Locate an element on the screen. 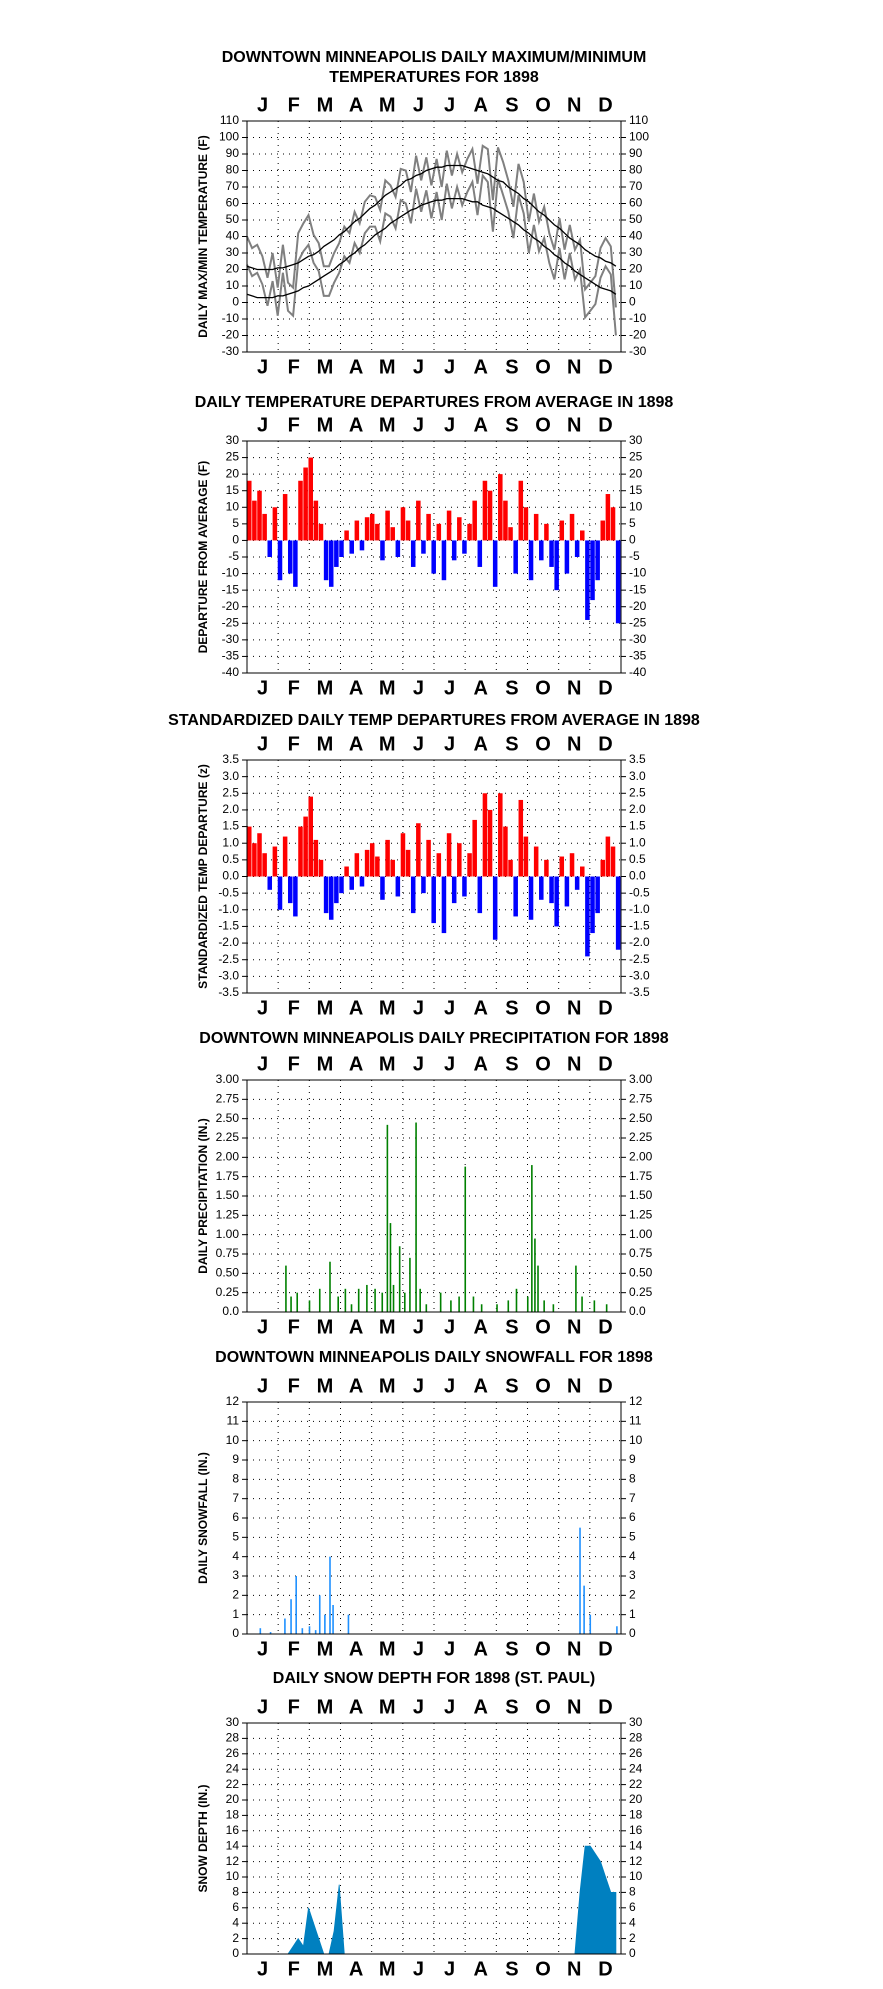  x-tick-label: S is located at coordinates (511, 367).